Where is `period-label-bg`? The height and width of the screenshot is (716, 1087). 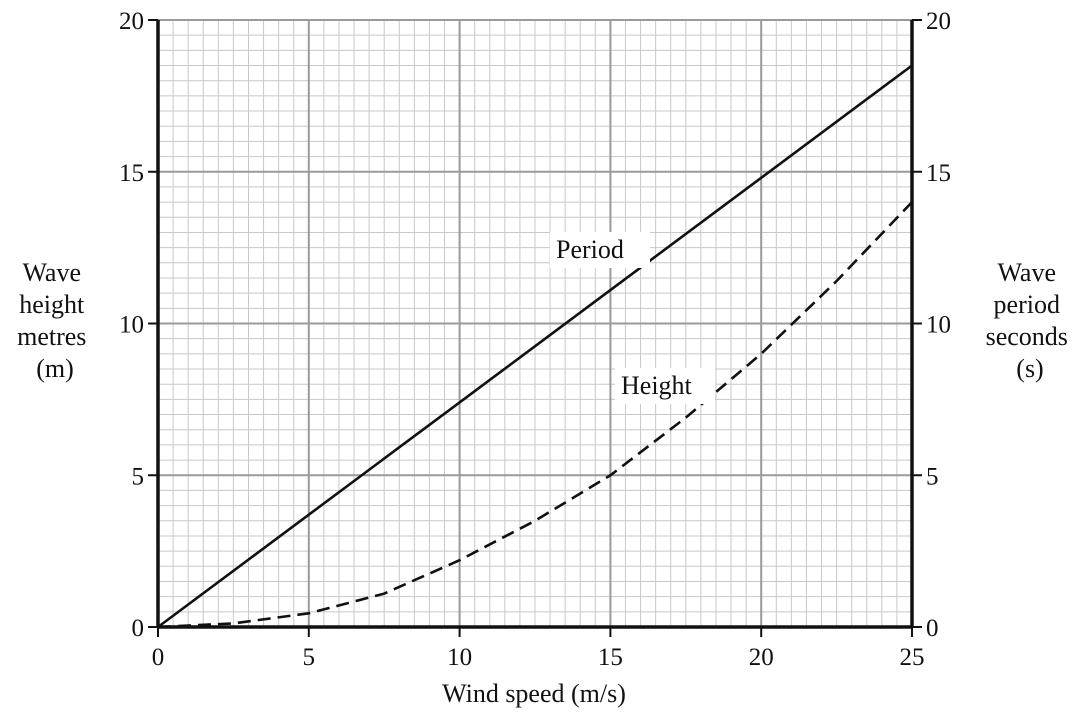 period-label-bg is located at coordinates (600, 250).